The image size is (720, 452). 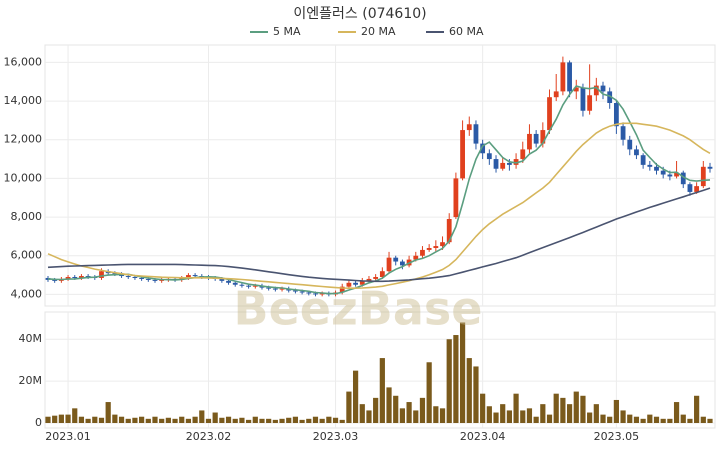 I want to click on watermark: BeezBase, so click(x=358, y=309).